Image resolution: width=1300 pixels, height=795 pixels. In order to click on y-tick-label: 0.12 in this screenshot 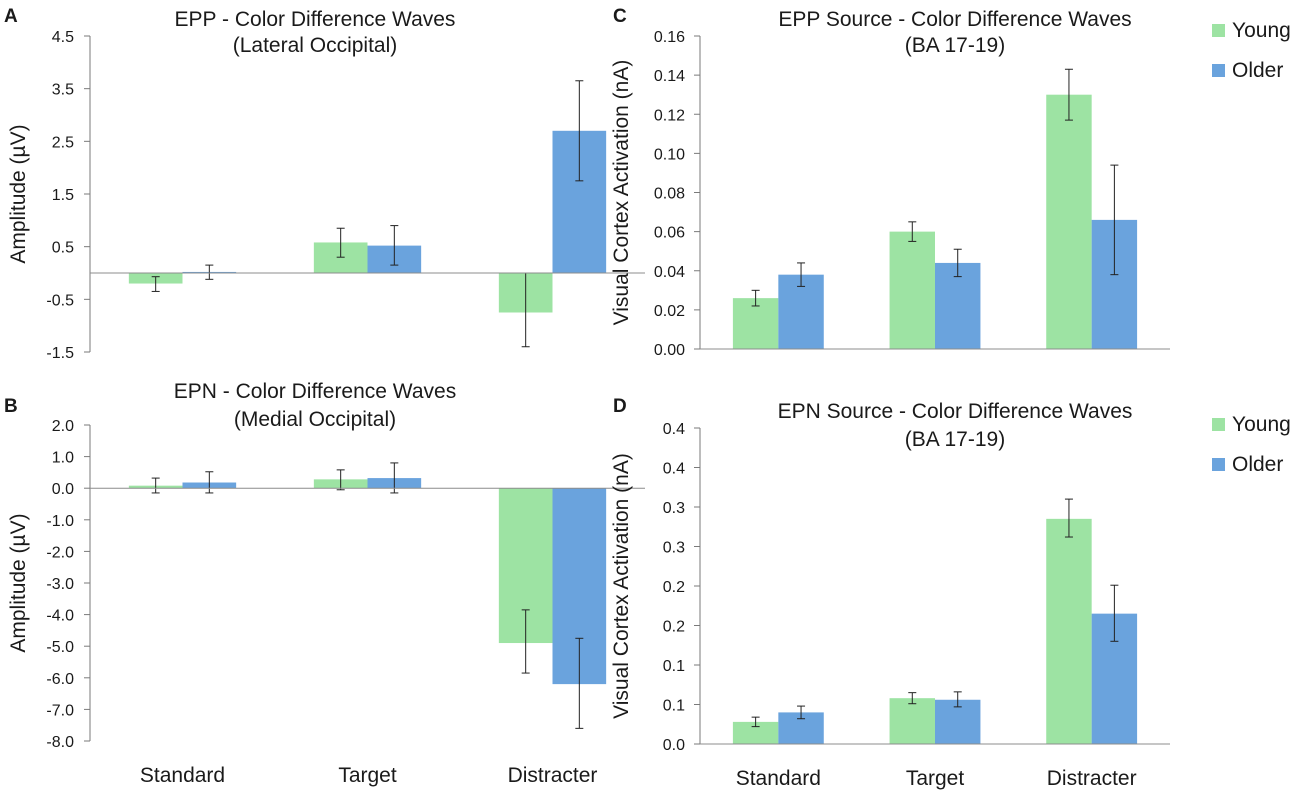, I will do `click(669, 115)`.